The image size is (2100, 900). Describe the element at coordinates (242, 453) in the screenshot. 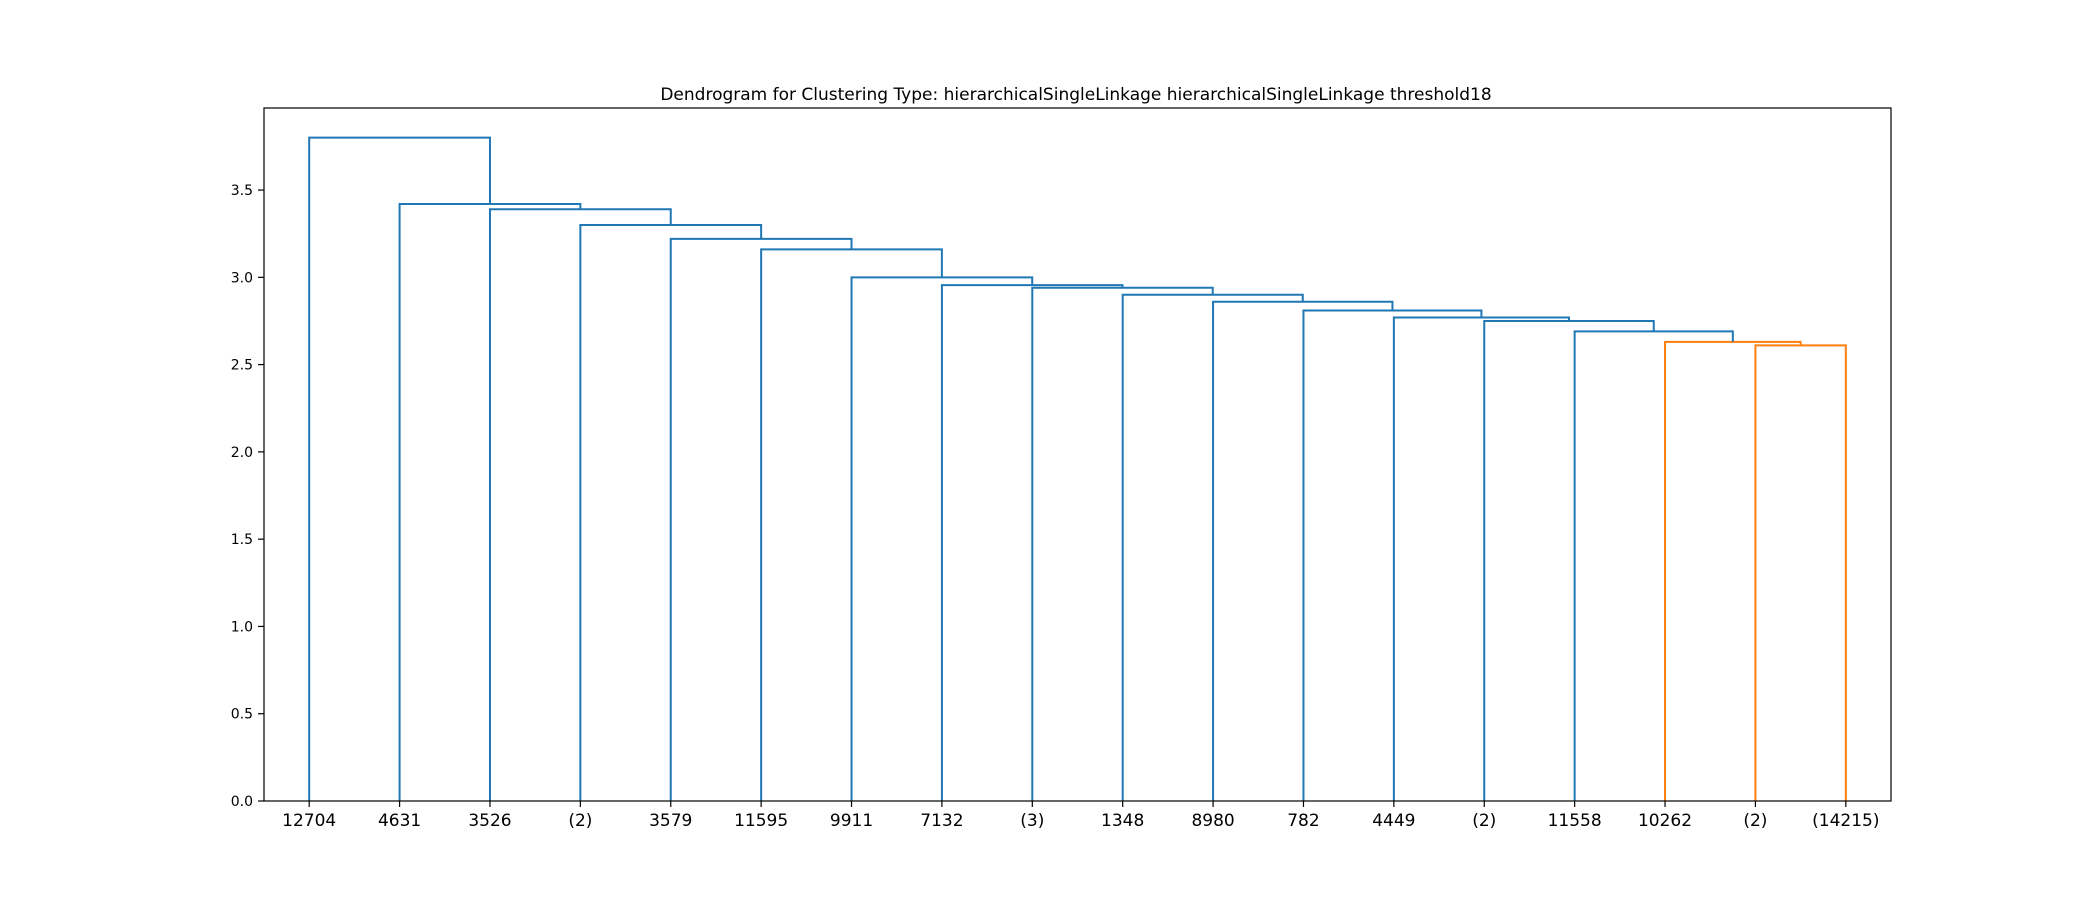

I see `y-tick-label: 2.0` at that location.